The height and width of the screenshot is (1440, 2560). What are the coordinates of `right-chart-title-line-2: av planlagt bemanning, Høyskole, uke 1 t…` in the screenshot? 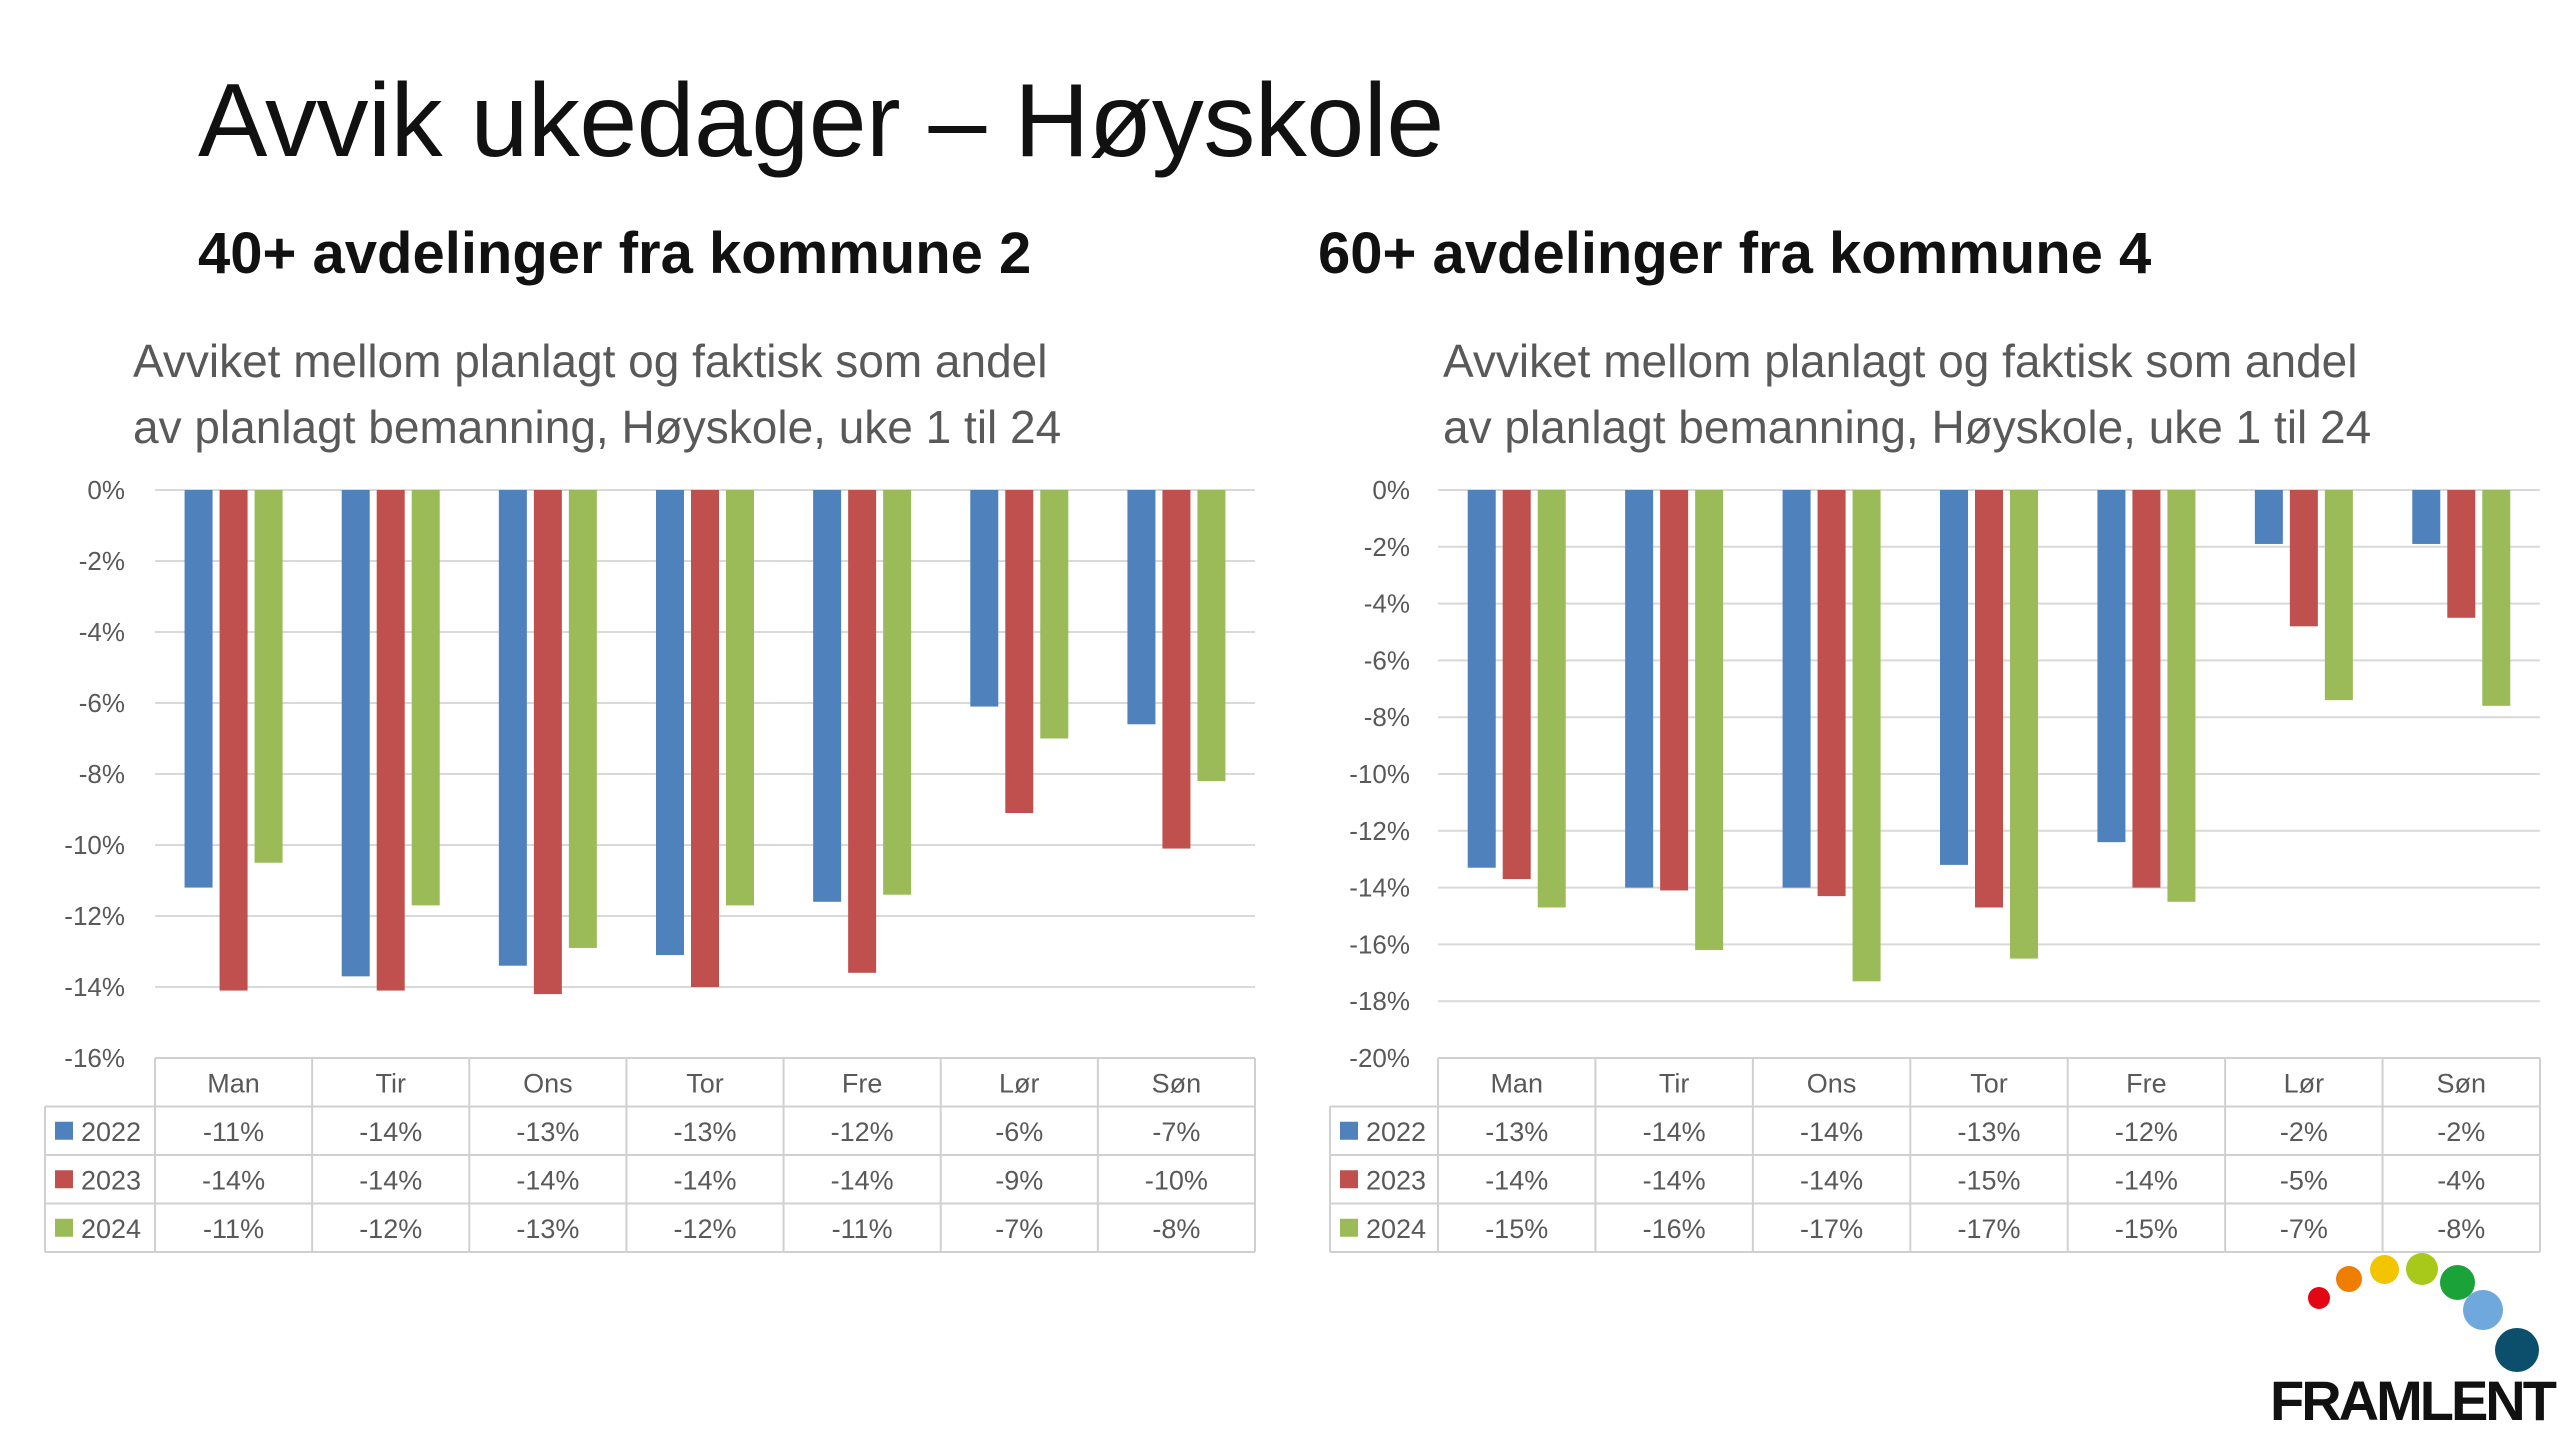 It's located at (1907, 427).